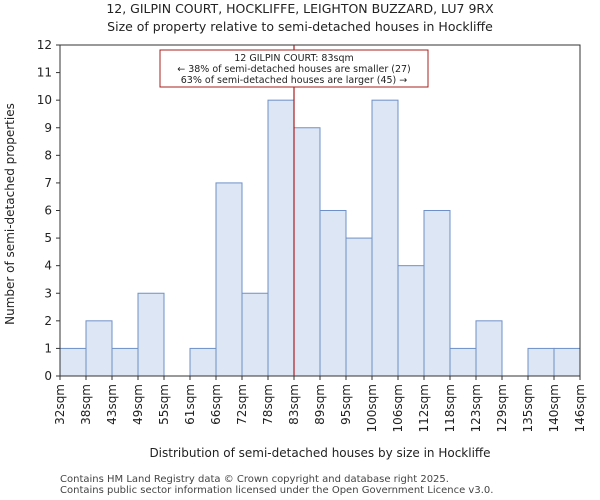  Describe the element at coordinates (411, 321) in the screenshot. I see `bar-106sqm` at that location.